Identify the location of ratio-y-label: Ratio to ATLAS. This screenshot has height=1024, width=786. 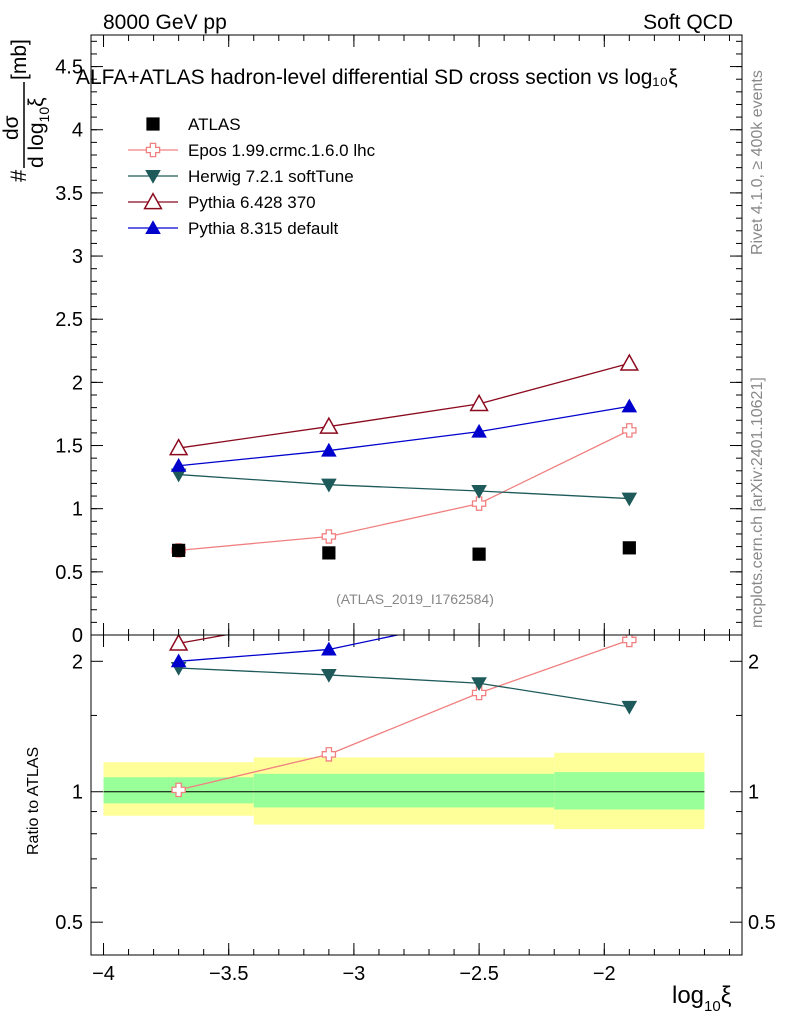
(33, 801).